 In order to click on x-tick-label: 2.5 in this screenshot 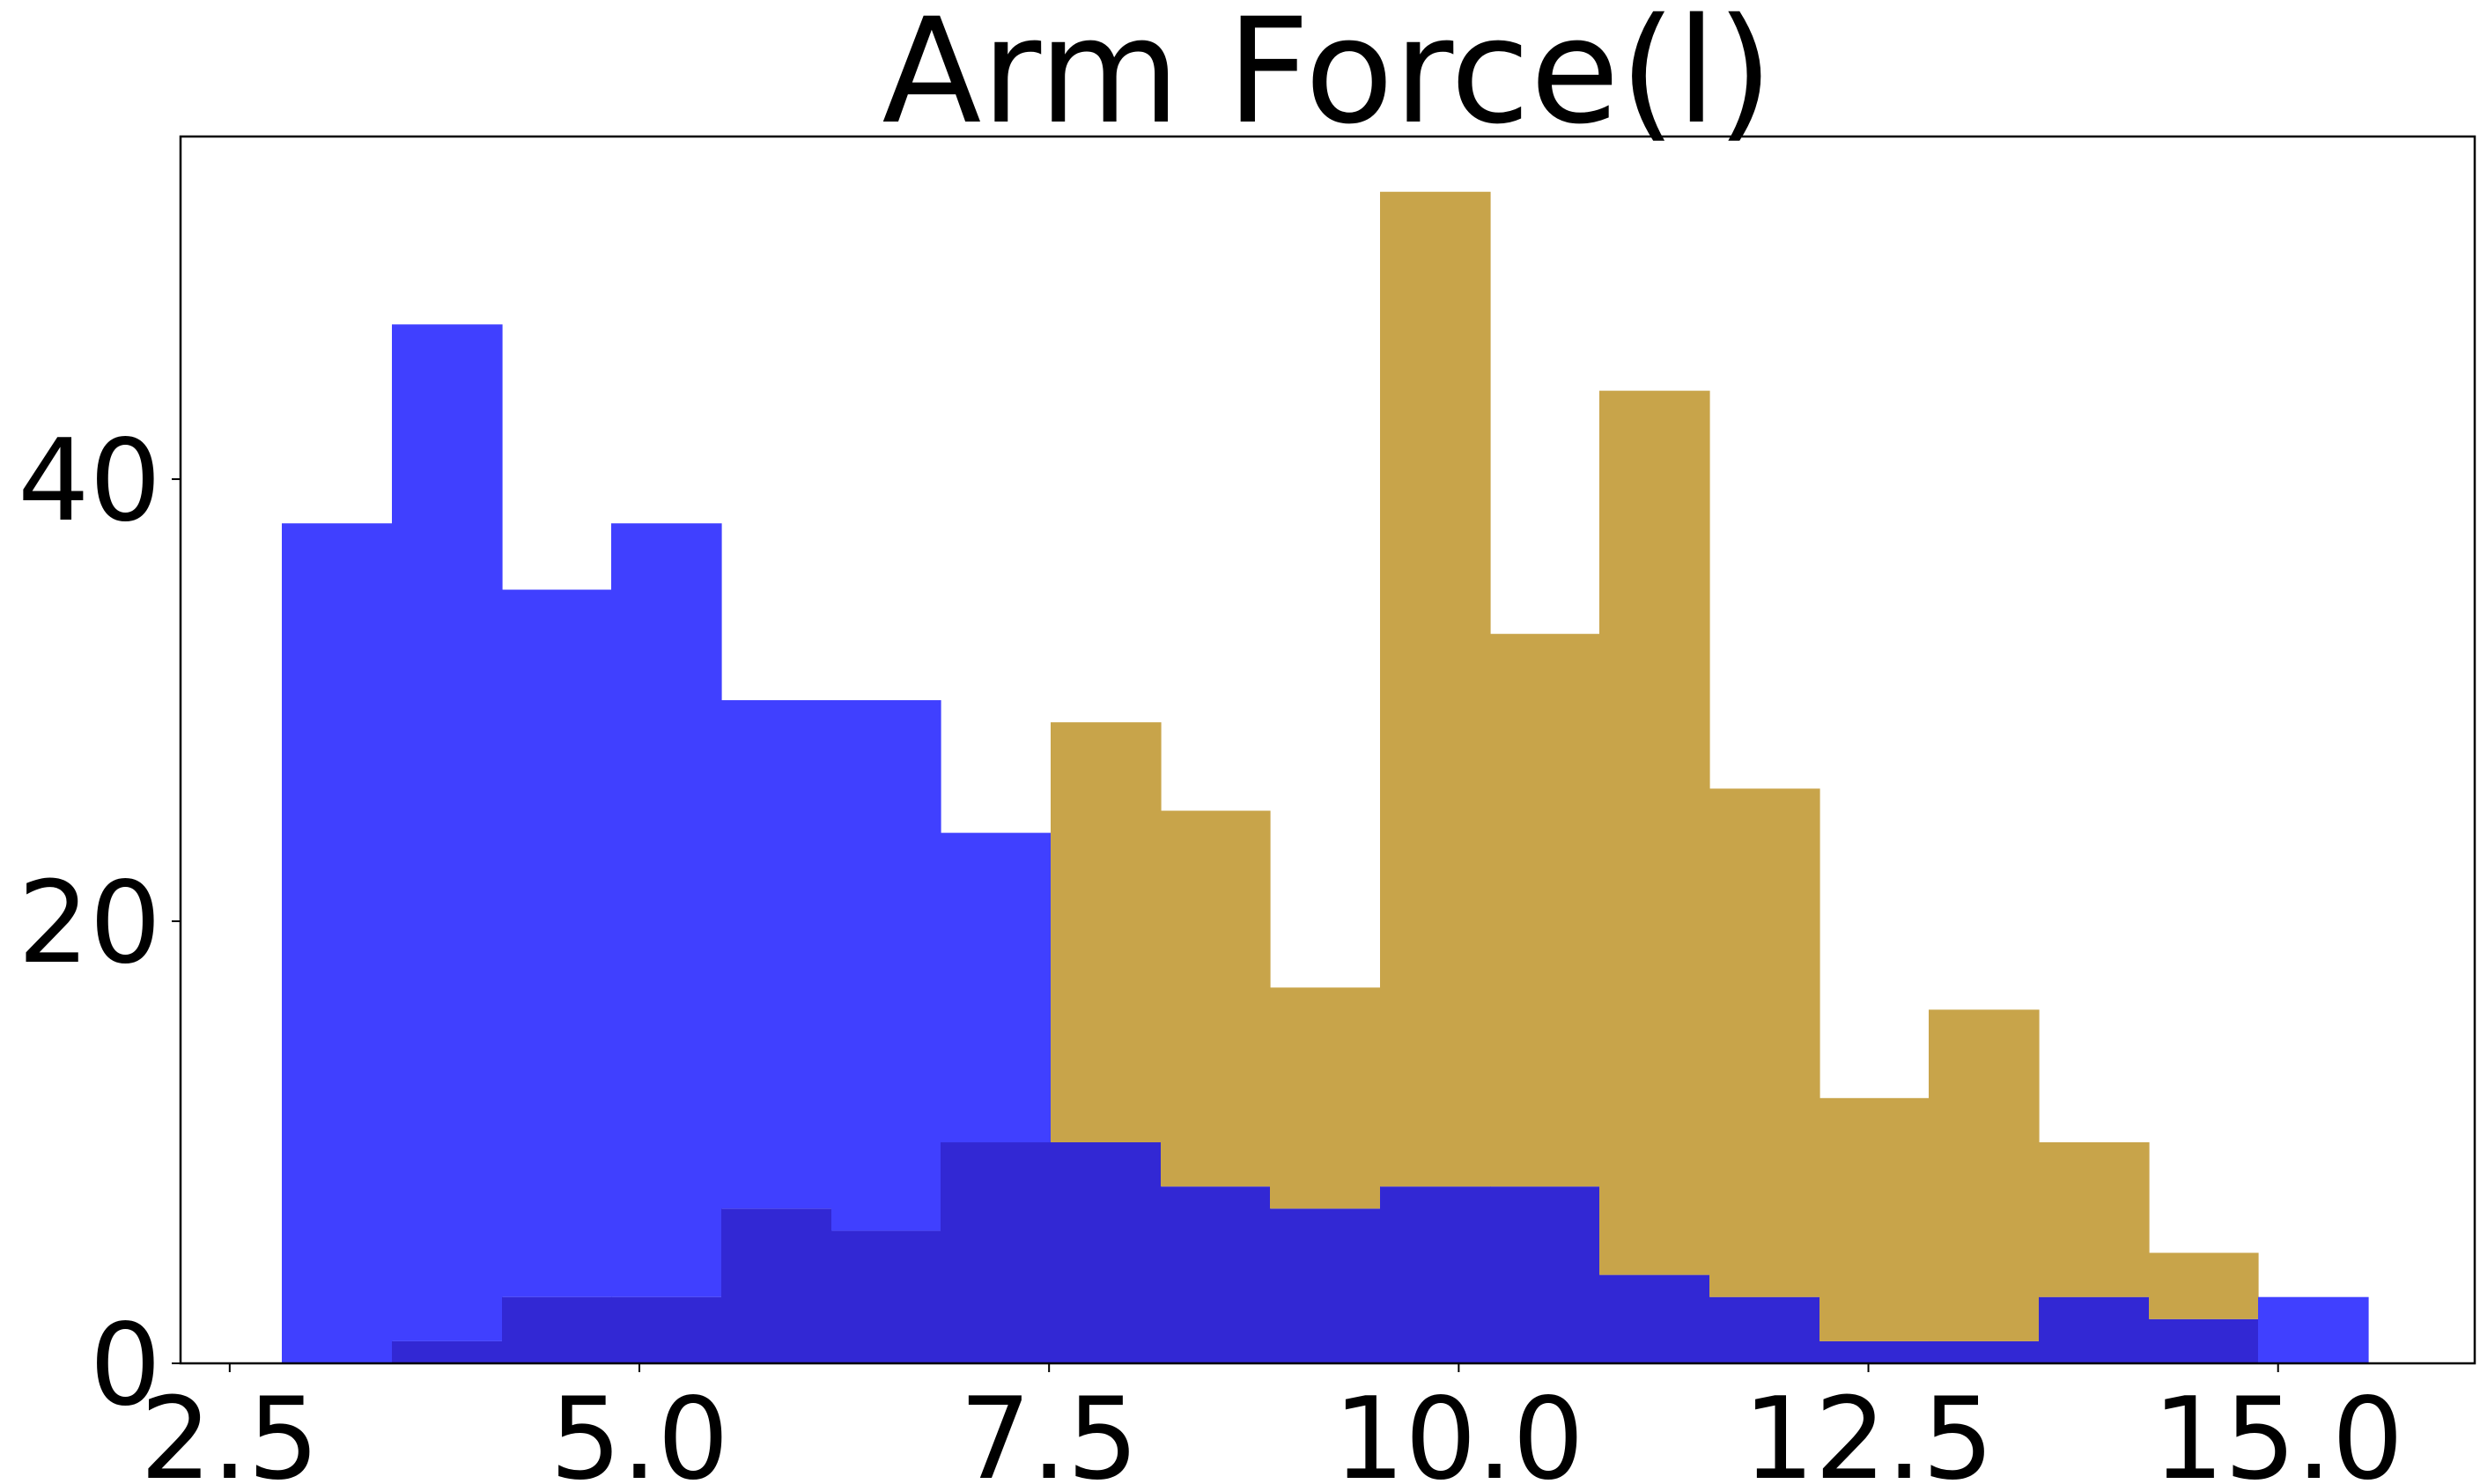, I will do `click(230, 1429)`.